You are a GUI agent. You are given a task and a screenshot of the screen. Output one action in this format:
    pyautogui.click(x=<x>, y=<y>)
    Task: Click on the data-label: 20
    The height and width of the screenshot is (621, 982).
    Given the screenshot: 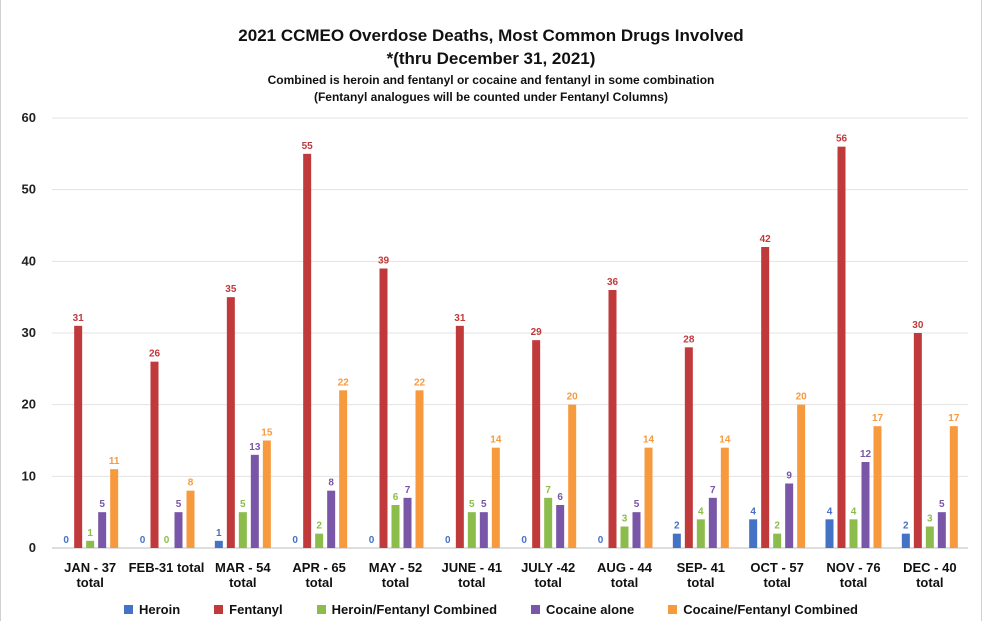 What is the action you would take?
    pyautogui.click(x=802, y=397)
    